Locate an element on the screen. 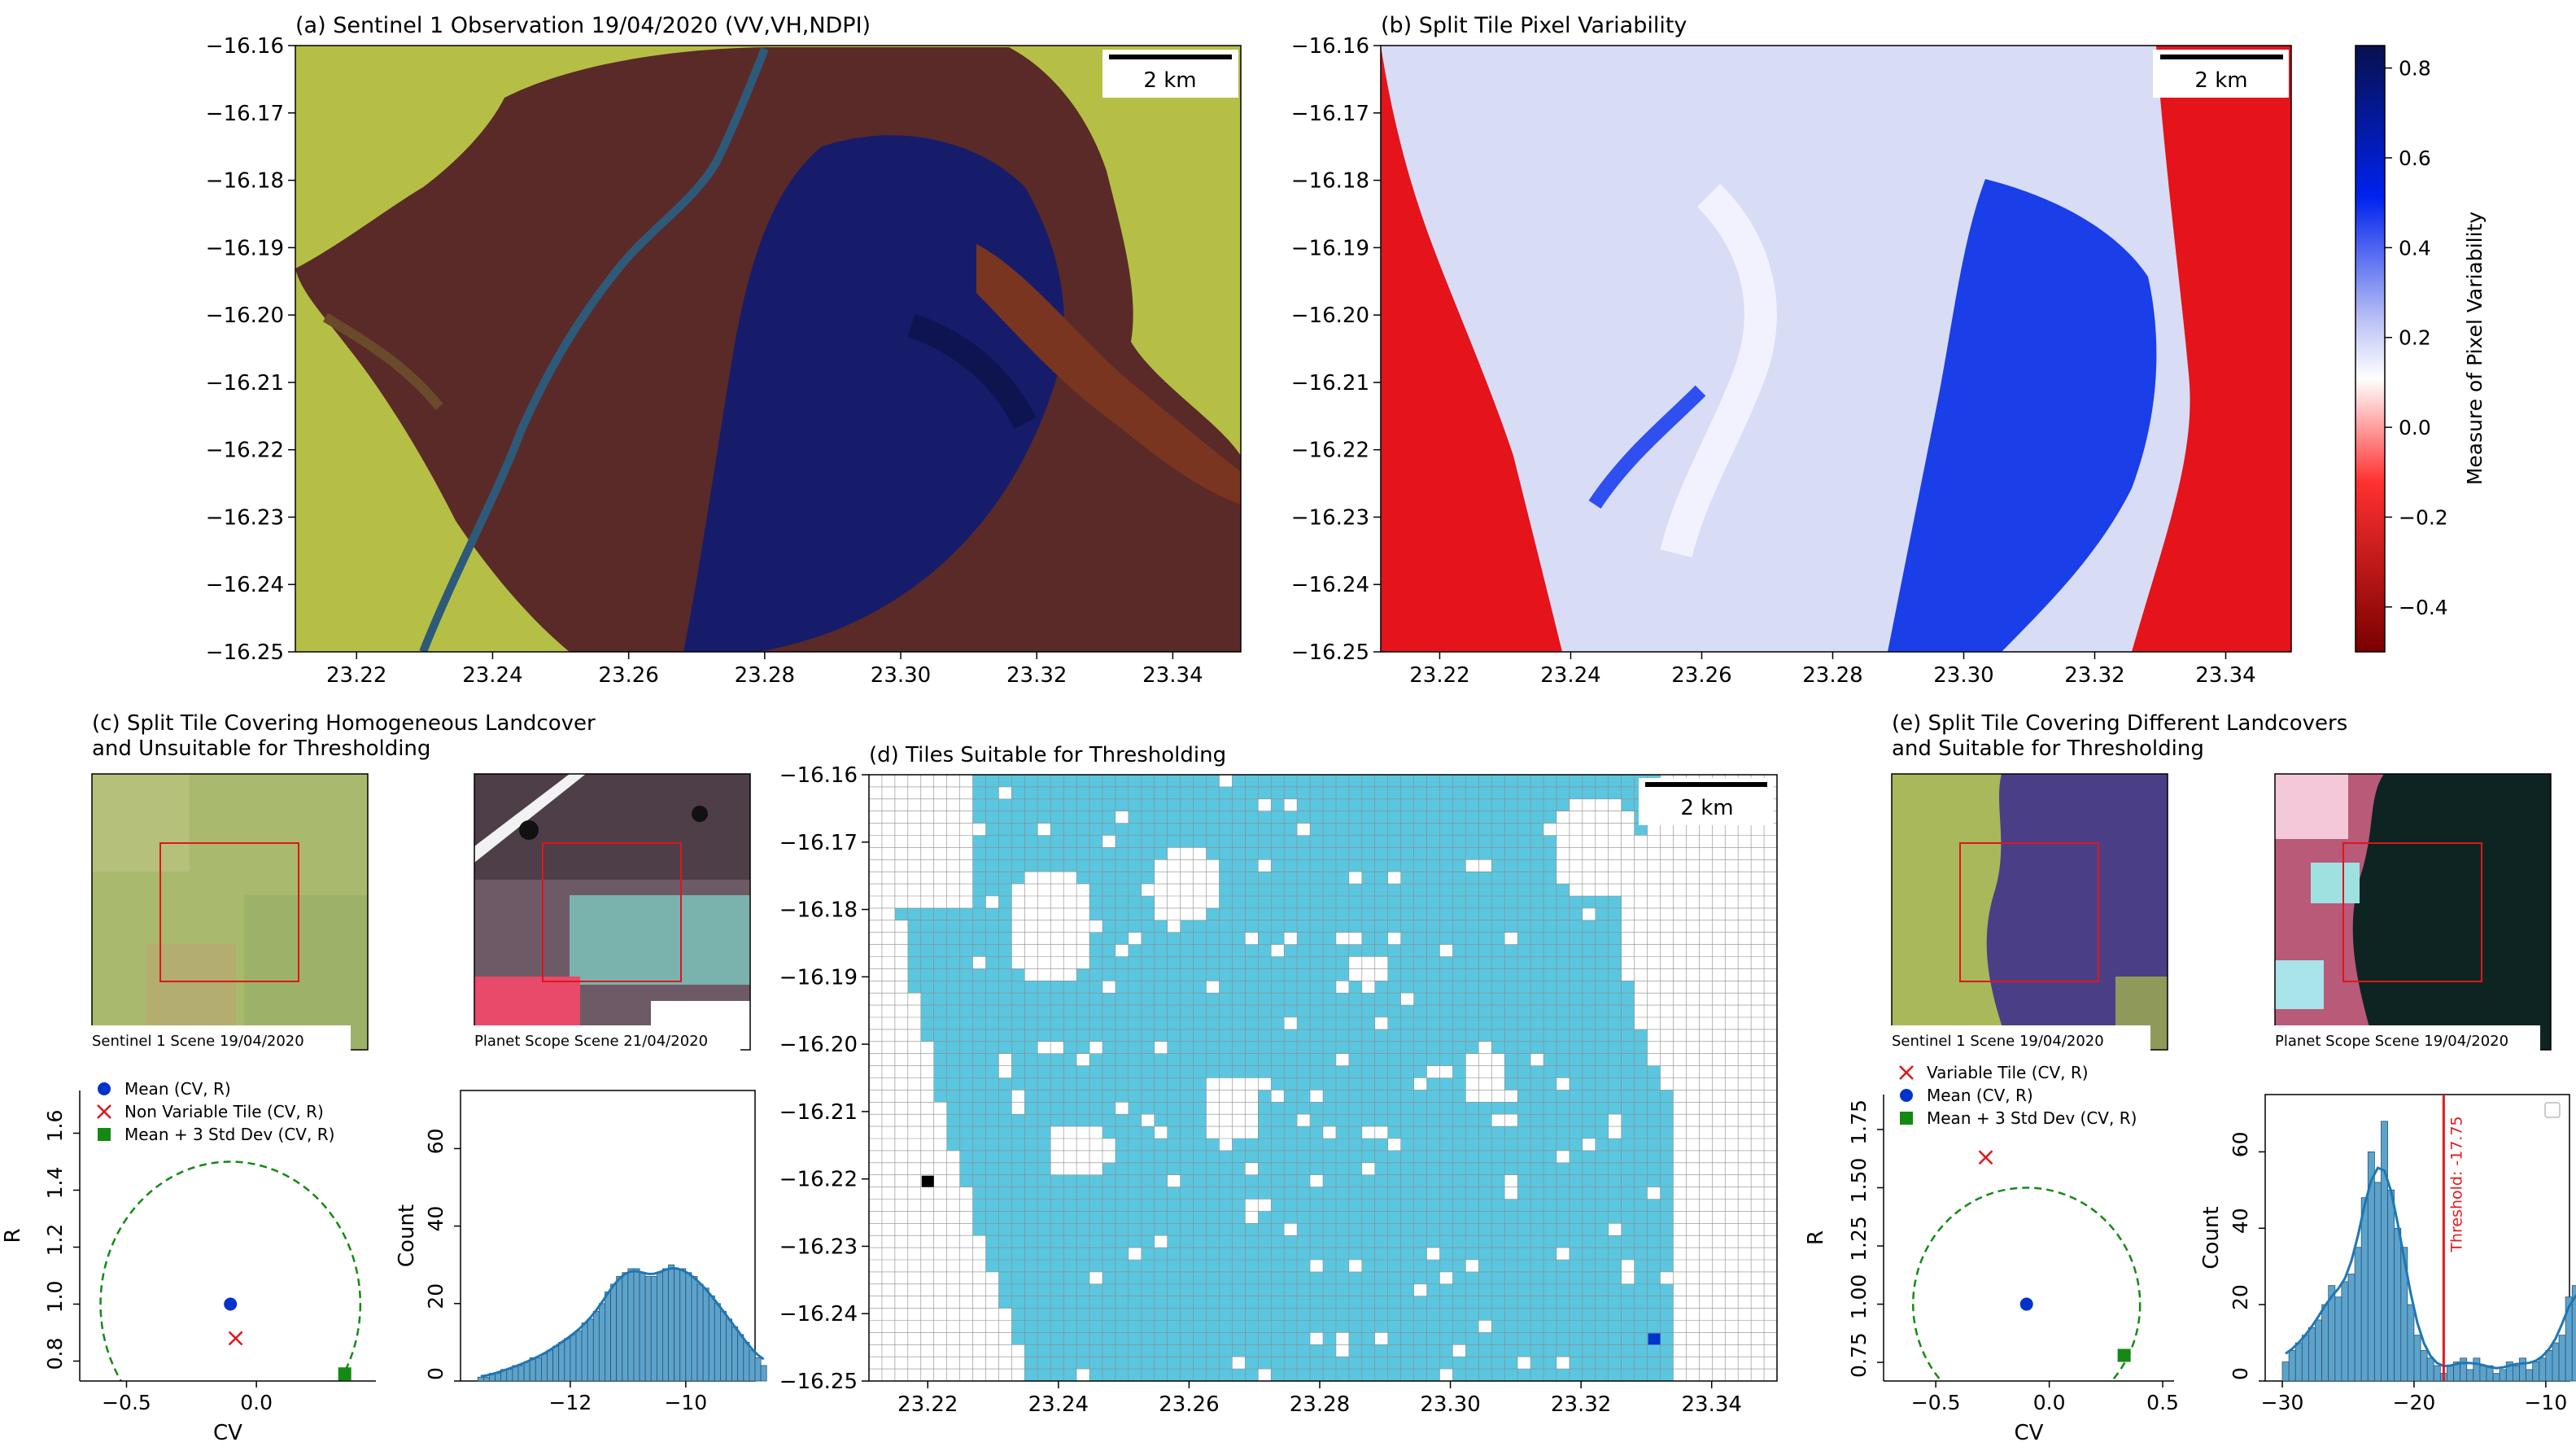  panel-e-sentinel-image is located at coordinates (2030, 912).